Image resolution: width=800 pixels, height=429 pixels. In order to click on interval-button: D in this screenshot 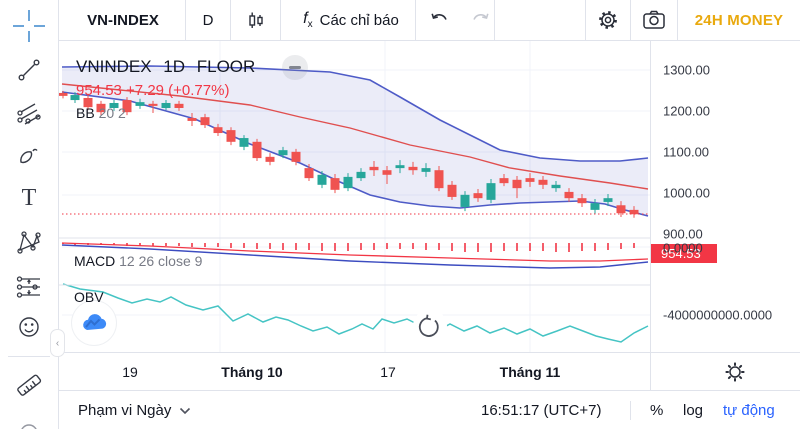, I will do `click(208, 20)`.